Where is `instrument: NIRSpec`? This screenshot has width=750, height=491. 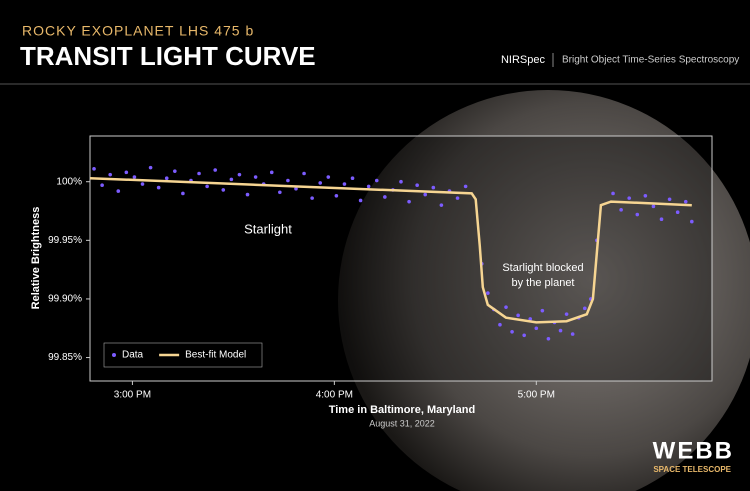
instrument: NIRSpec is located at coordinates (523, 60).